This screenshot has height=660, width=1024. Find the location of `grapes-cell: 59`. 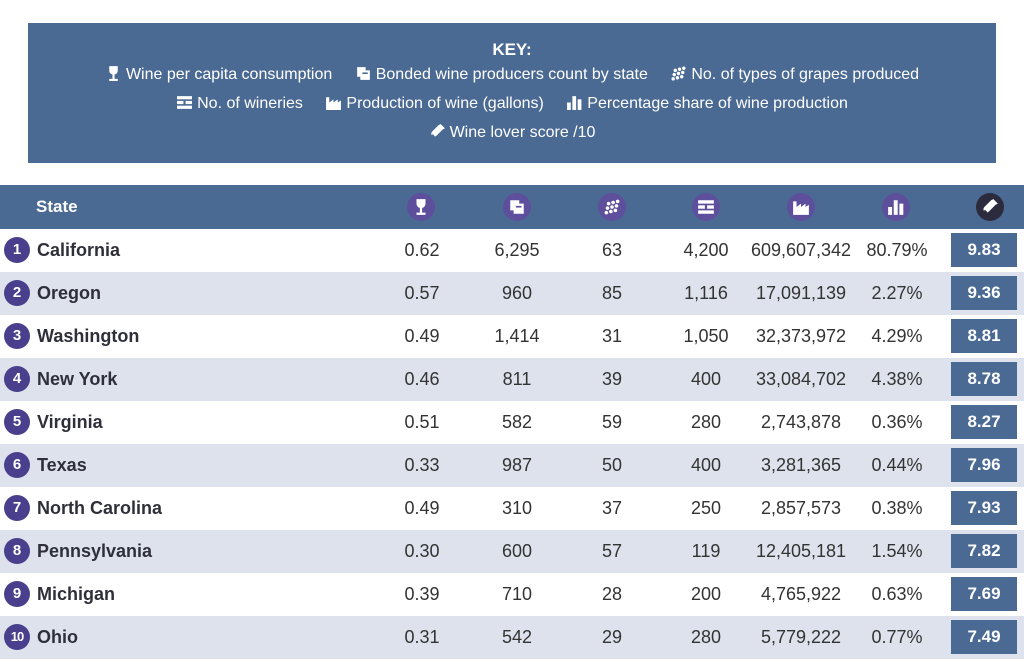

grapes-cell: 59 is located at coordinates (612, 422).